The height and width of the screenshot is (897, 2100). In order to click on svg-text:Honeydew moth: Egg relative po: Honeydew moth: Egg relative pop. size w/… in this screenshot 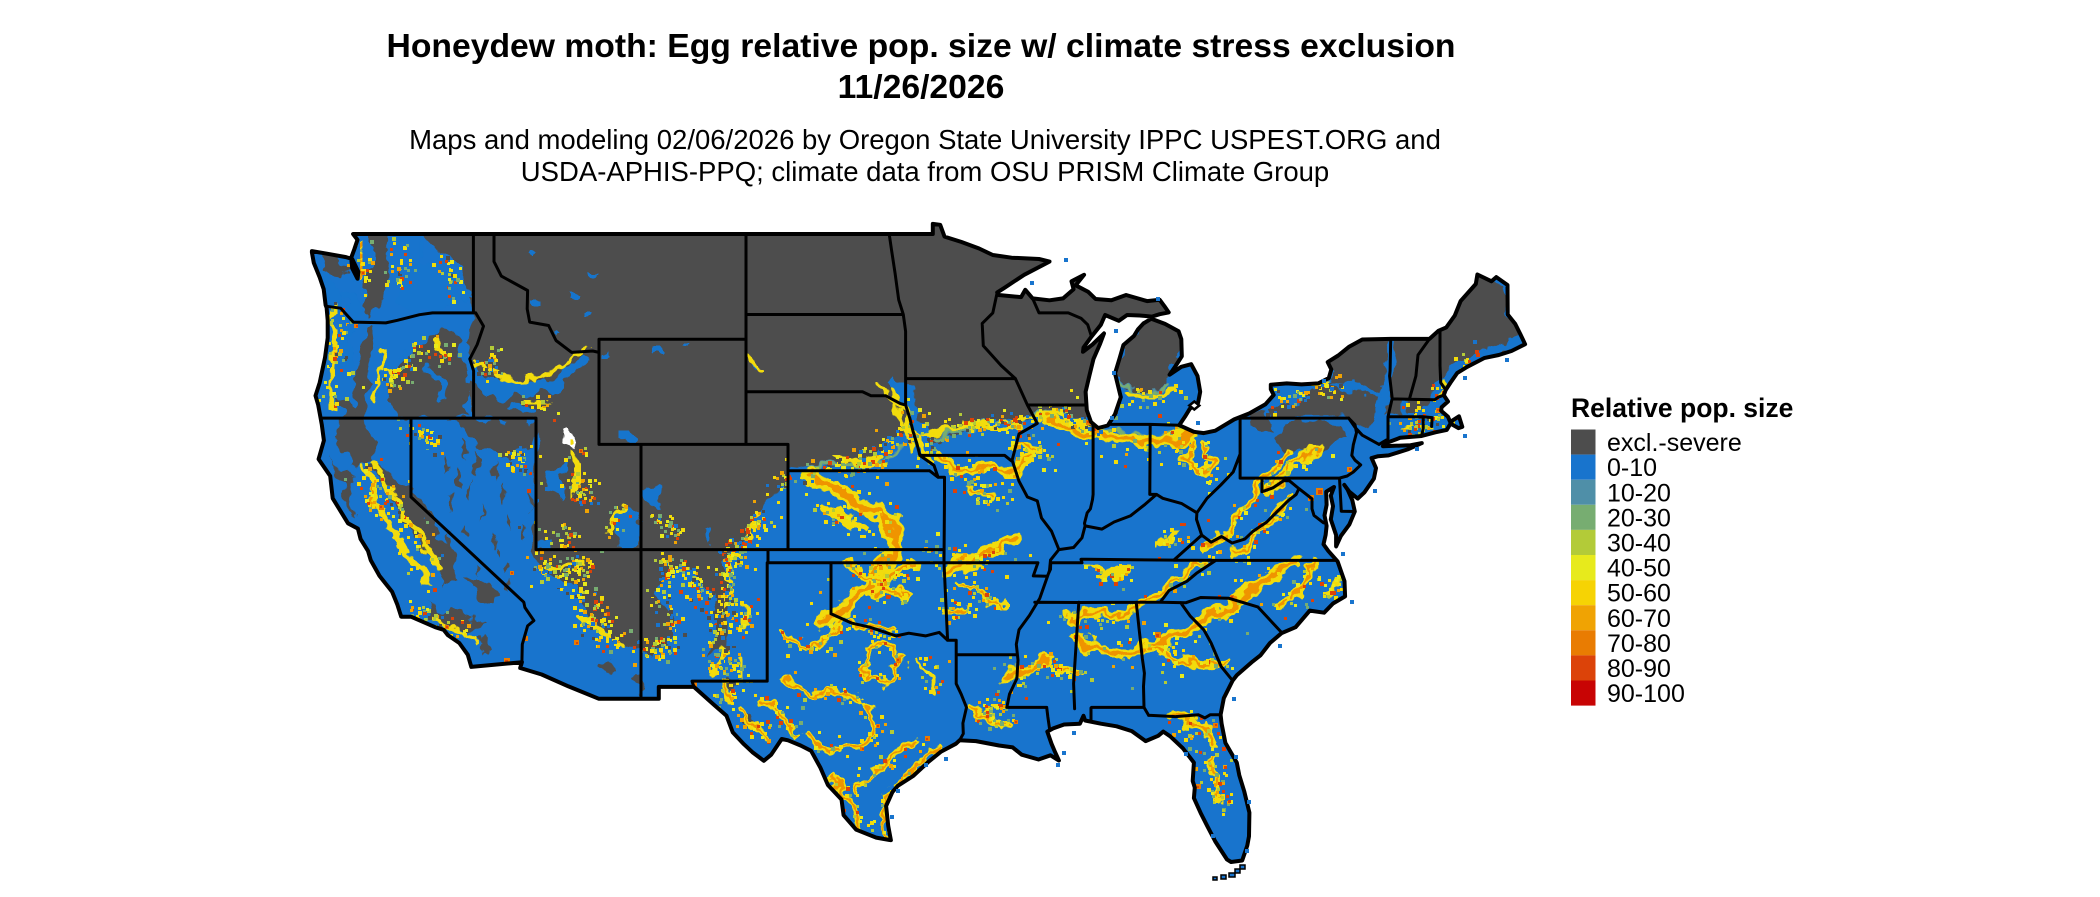, I will do `click(921, 46)`.